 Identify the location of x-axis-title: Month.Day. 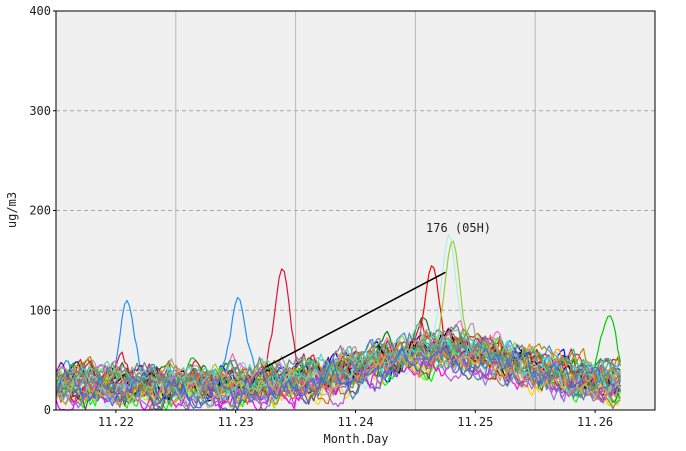
(355, 439).